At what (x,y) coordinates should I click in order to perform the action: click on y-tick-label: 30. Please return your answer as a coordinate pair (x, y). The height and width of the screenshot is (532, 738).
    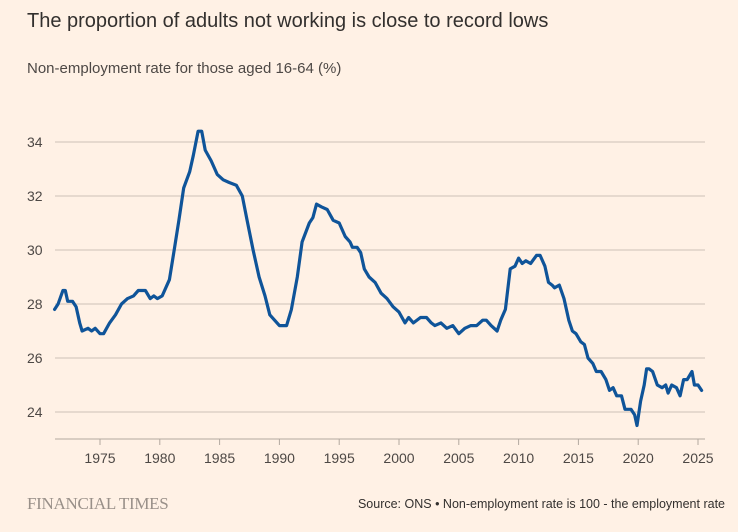
    Looking at the image, I should click on (35, 250).